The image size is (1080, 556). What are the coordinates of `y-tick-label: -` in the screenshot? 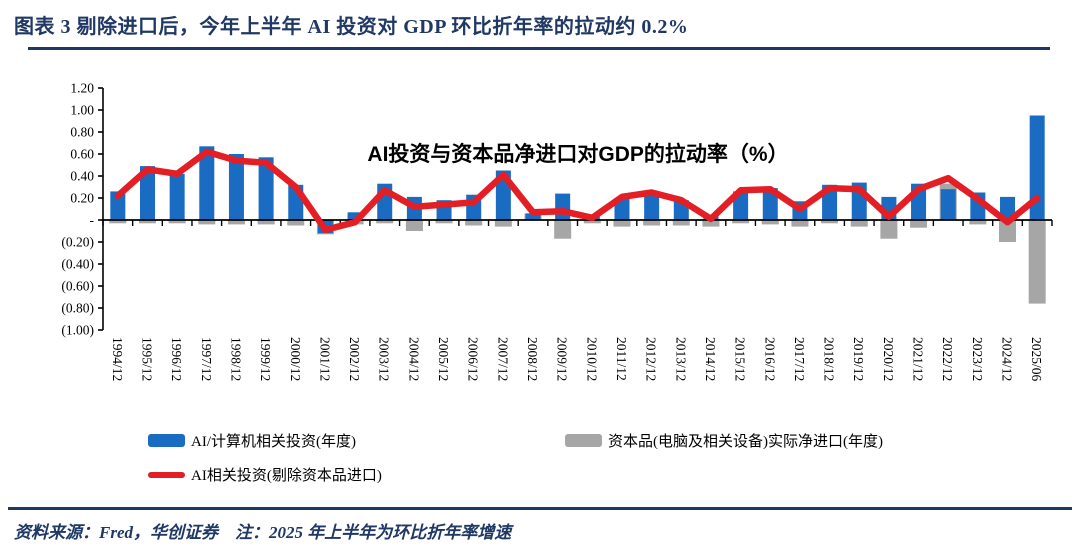 It's located at (92, 220).